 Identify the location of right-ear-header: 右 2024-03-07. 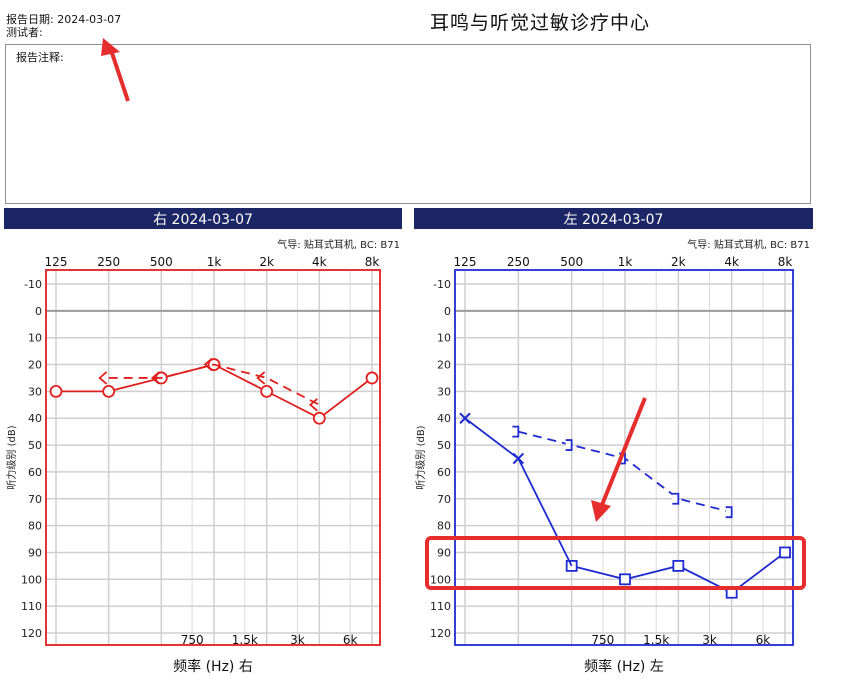
(203, 218).